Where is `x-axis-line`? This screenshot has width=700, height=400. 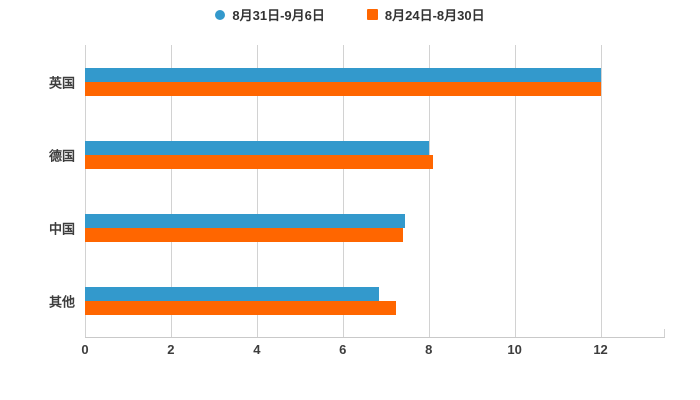 x-axis-line is located at coordinates (375, 337).